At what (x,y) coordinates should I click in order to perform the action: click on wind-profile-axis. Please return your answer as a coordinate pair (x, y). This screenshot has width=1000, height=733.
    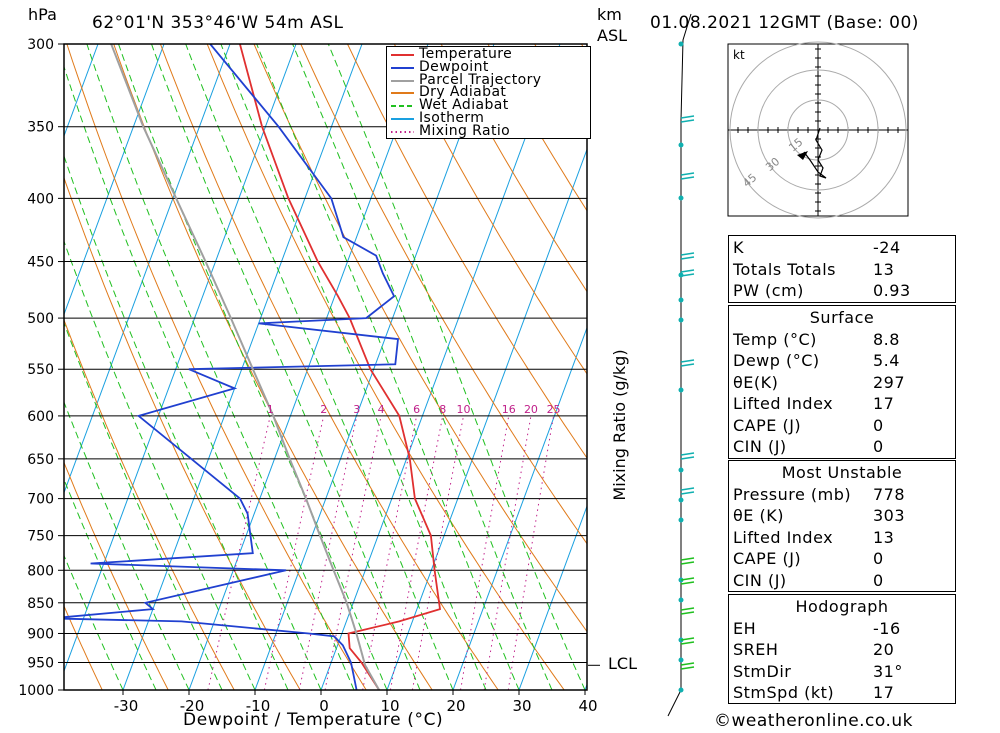
    Looking at the image, I should click on (679, 365).